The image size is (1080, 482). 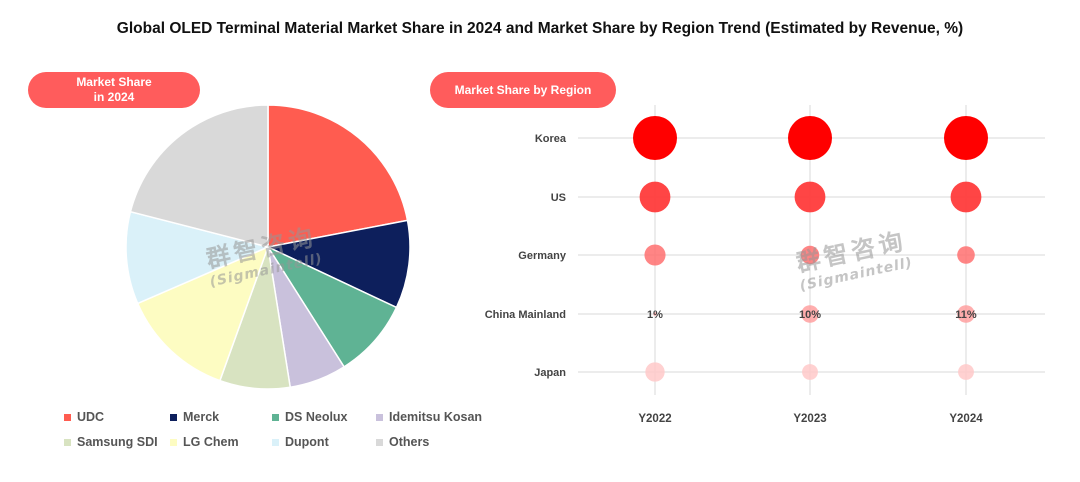 What do you see at coordinates (655, 255) in the screenshot?
I see `bubble-germany-y2022` at bounding box center [655, 255].